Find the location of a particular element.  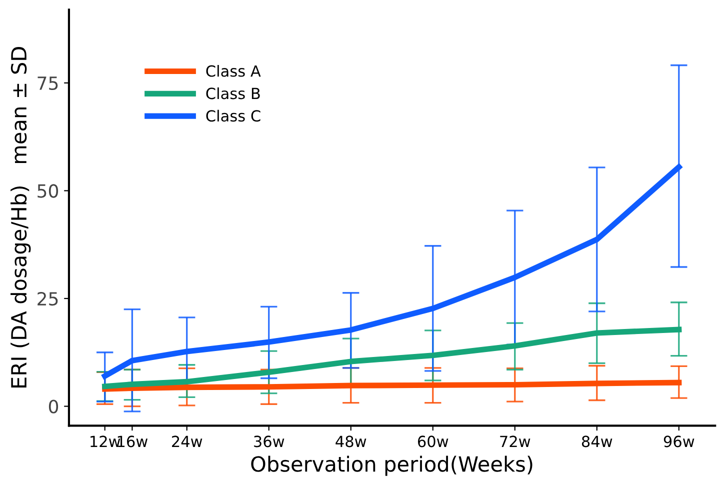

legend-label: Class A is located at coordinates (233, 70).